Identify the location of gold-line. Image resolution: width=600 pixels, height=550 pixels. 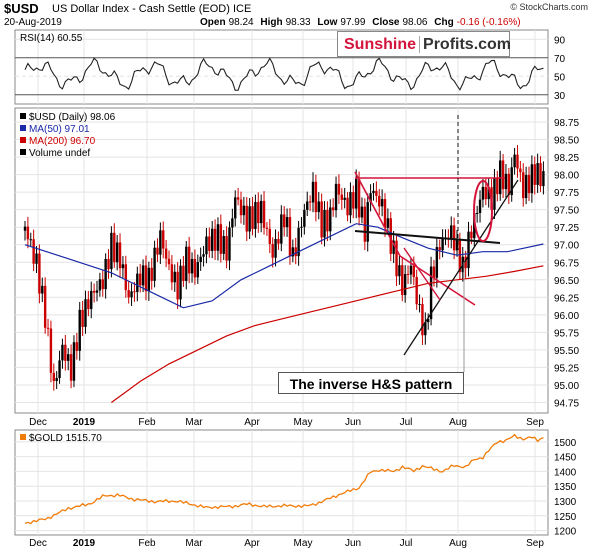
(284, 479).